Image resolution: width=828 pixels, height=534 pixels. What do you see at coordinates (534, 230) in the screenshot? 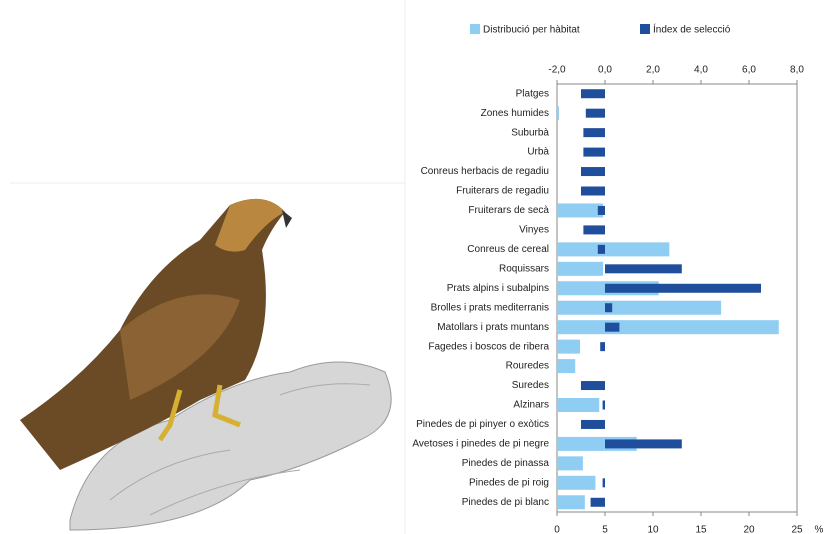
I see `y-tick-label: Vinyes` at bounding box center [534, 230].